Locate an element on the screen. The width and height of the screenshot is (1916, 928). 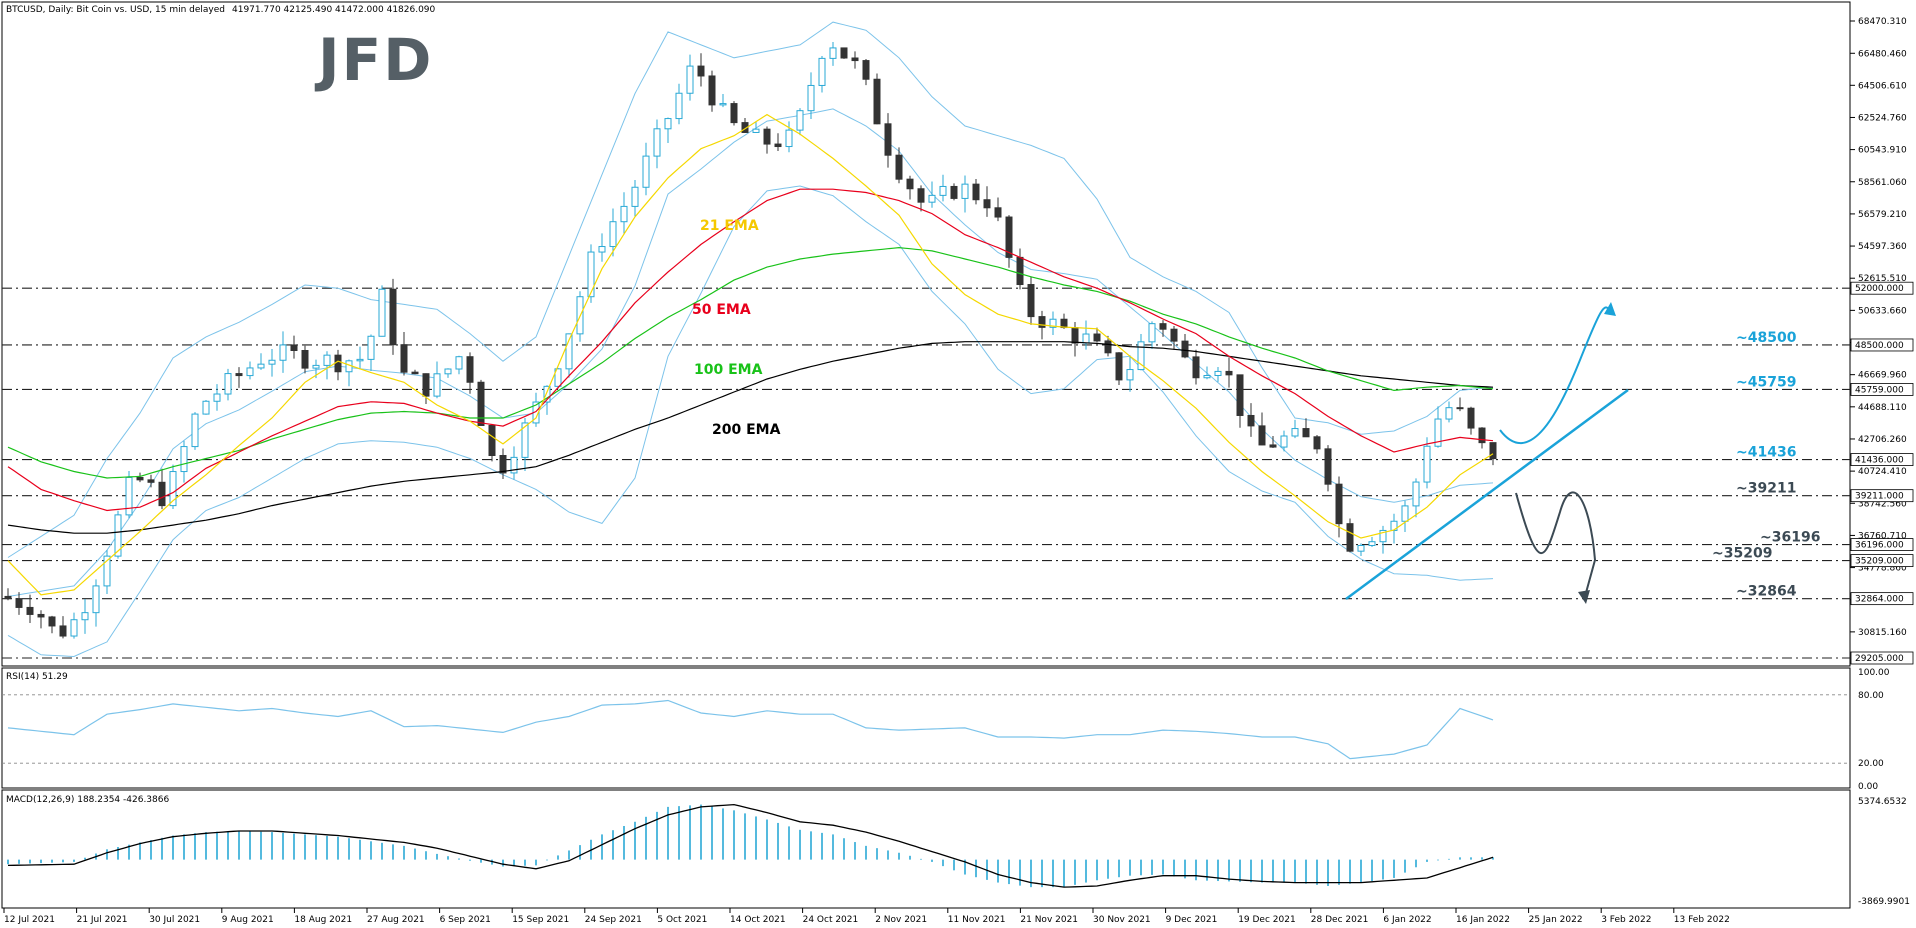
level-label: ~32864 is located at coordinates (1766, 592).